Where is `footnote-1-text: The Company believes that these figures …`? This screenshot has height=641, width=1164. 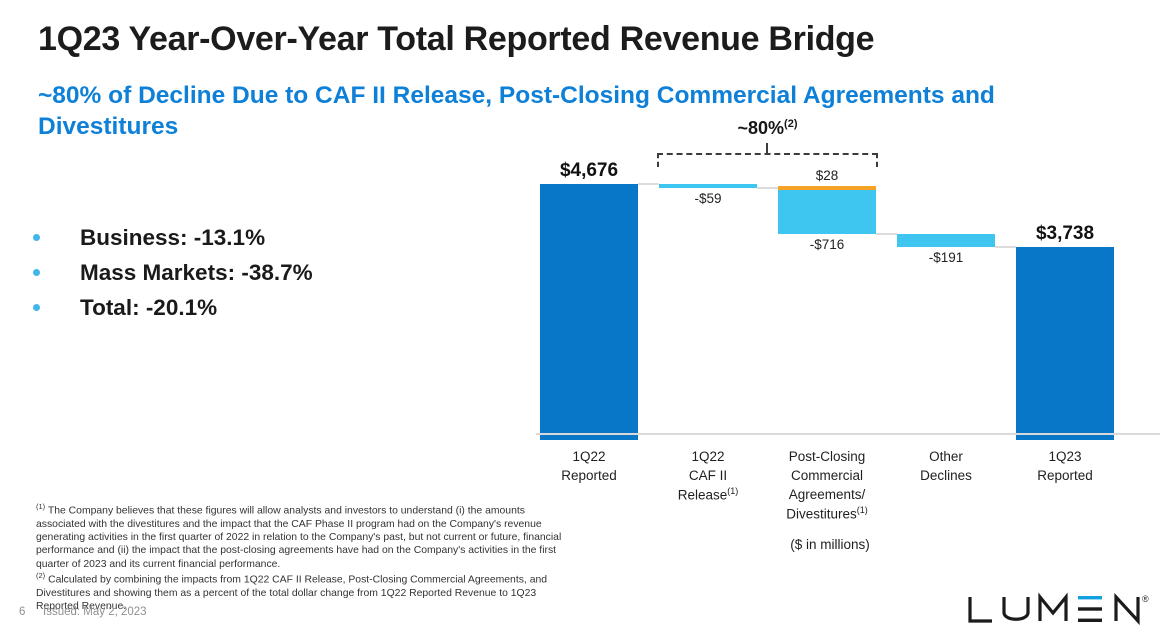 footnote-1-text: The Company believes that these figures … is located at coordinates (299, 537).